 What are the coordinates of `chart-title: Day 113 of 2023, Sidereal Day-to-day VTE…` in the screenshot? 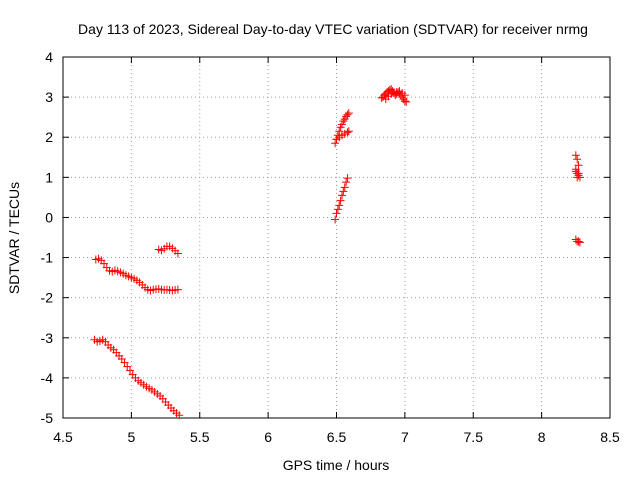 It's located at (333, 29).